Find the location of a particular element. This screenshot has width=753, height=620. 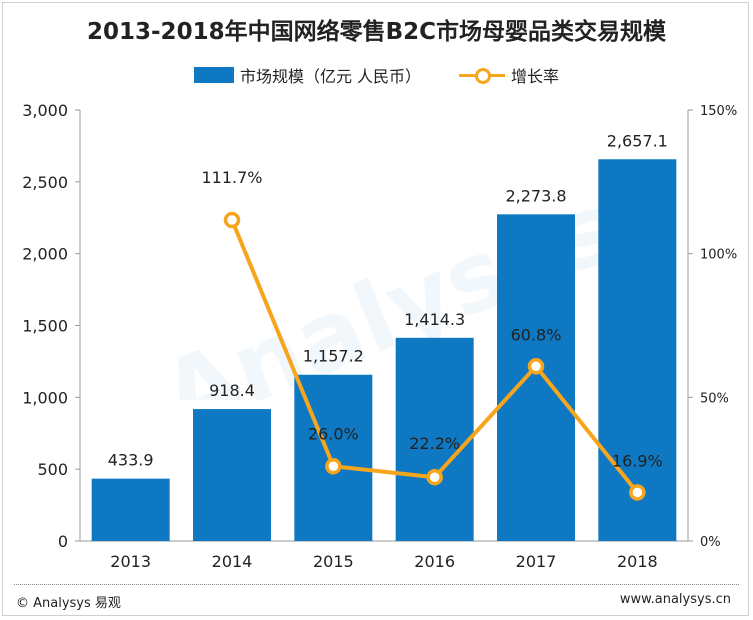

chart-title: 2013-2018年中国网络零售B2C市场母婴品类交易规模 is located at coordinates (376, 32).